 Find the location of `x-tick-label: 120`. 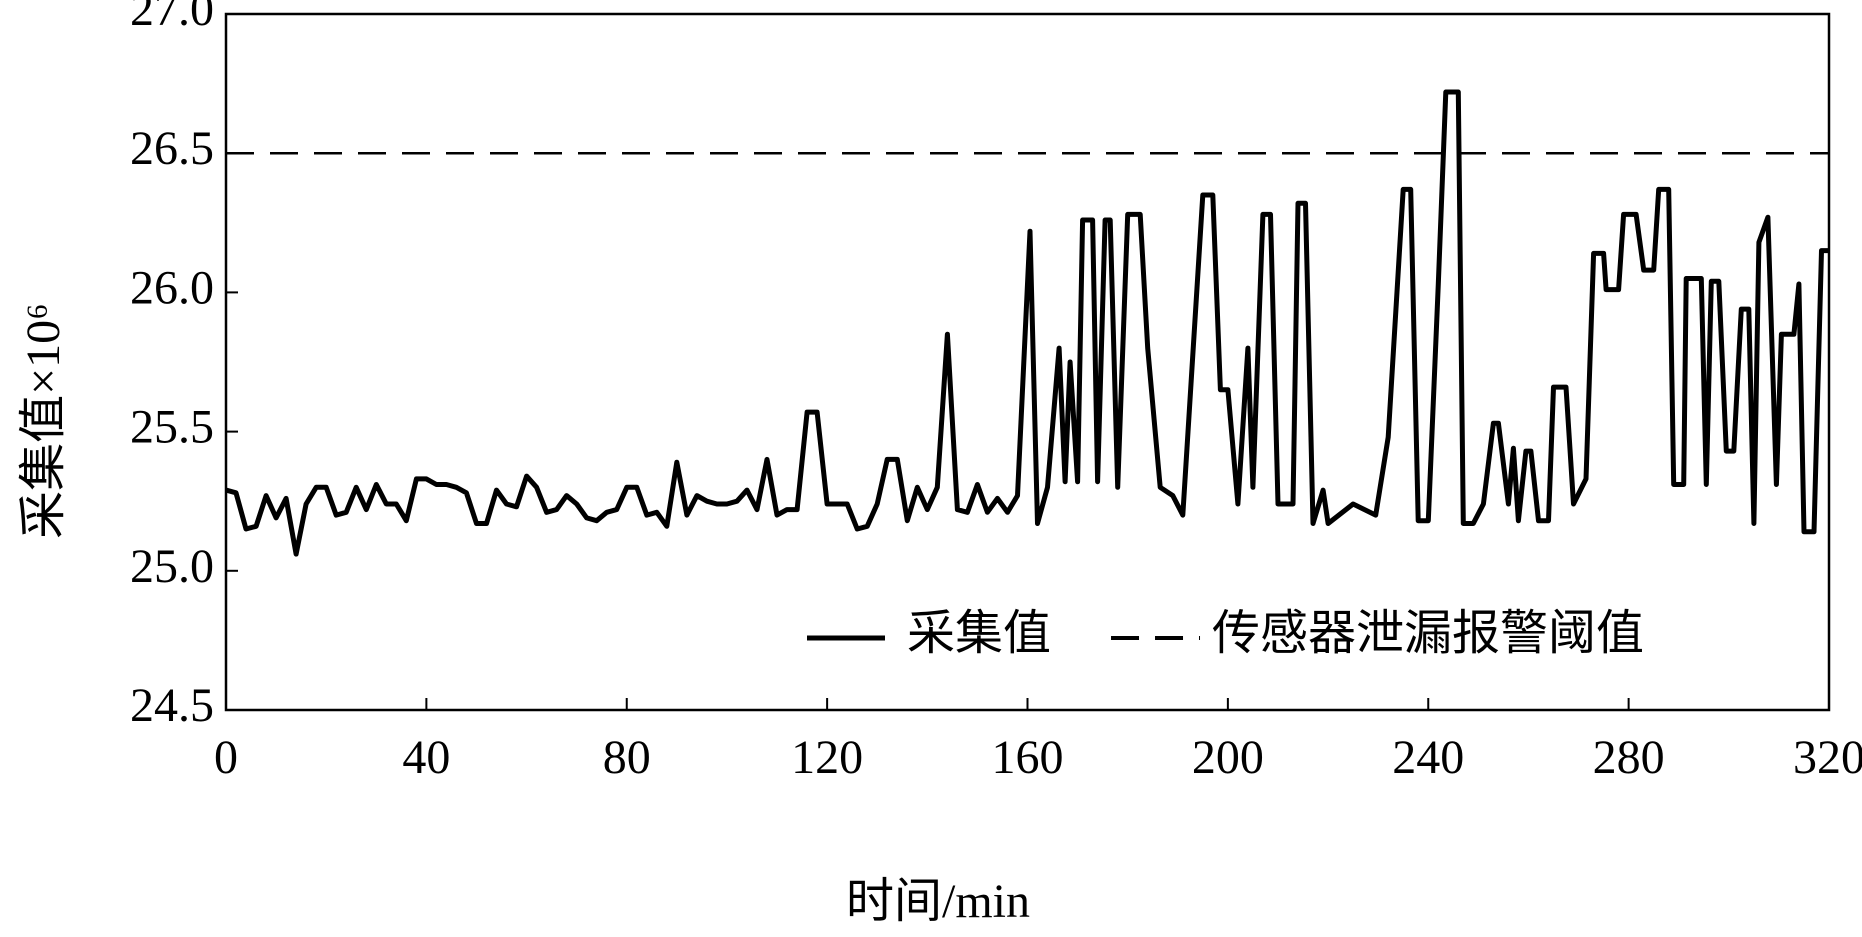

x-tick-label: 120 is located at coordinates (827, 757).